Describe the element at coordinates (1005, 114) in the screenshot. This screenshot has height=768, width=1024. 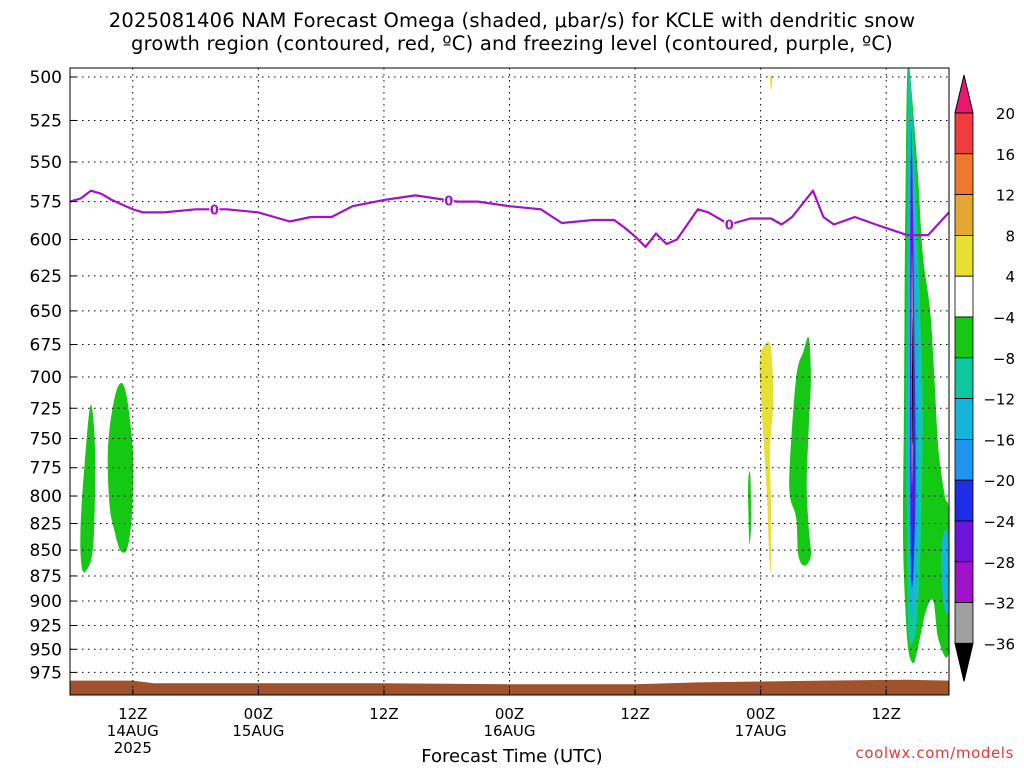
I see `colorbar-label: 20` at that location.